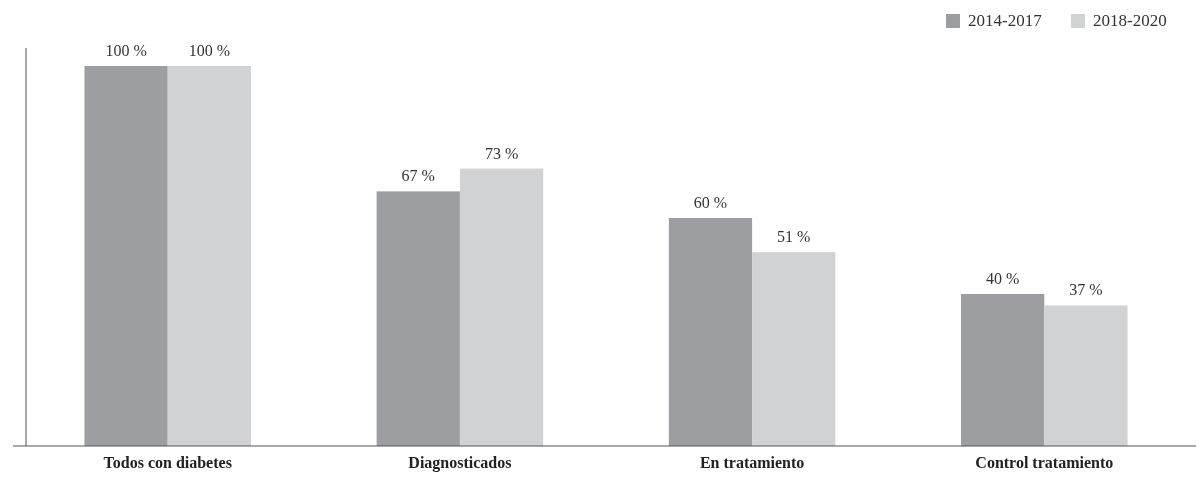  I want to click on data-label: 37 %, so click(1086, 290).